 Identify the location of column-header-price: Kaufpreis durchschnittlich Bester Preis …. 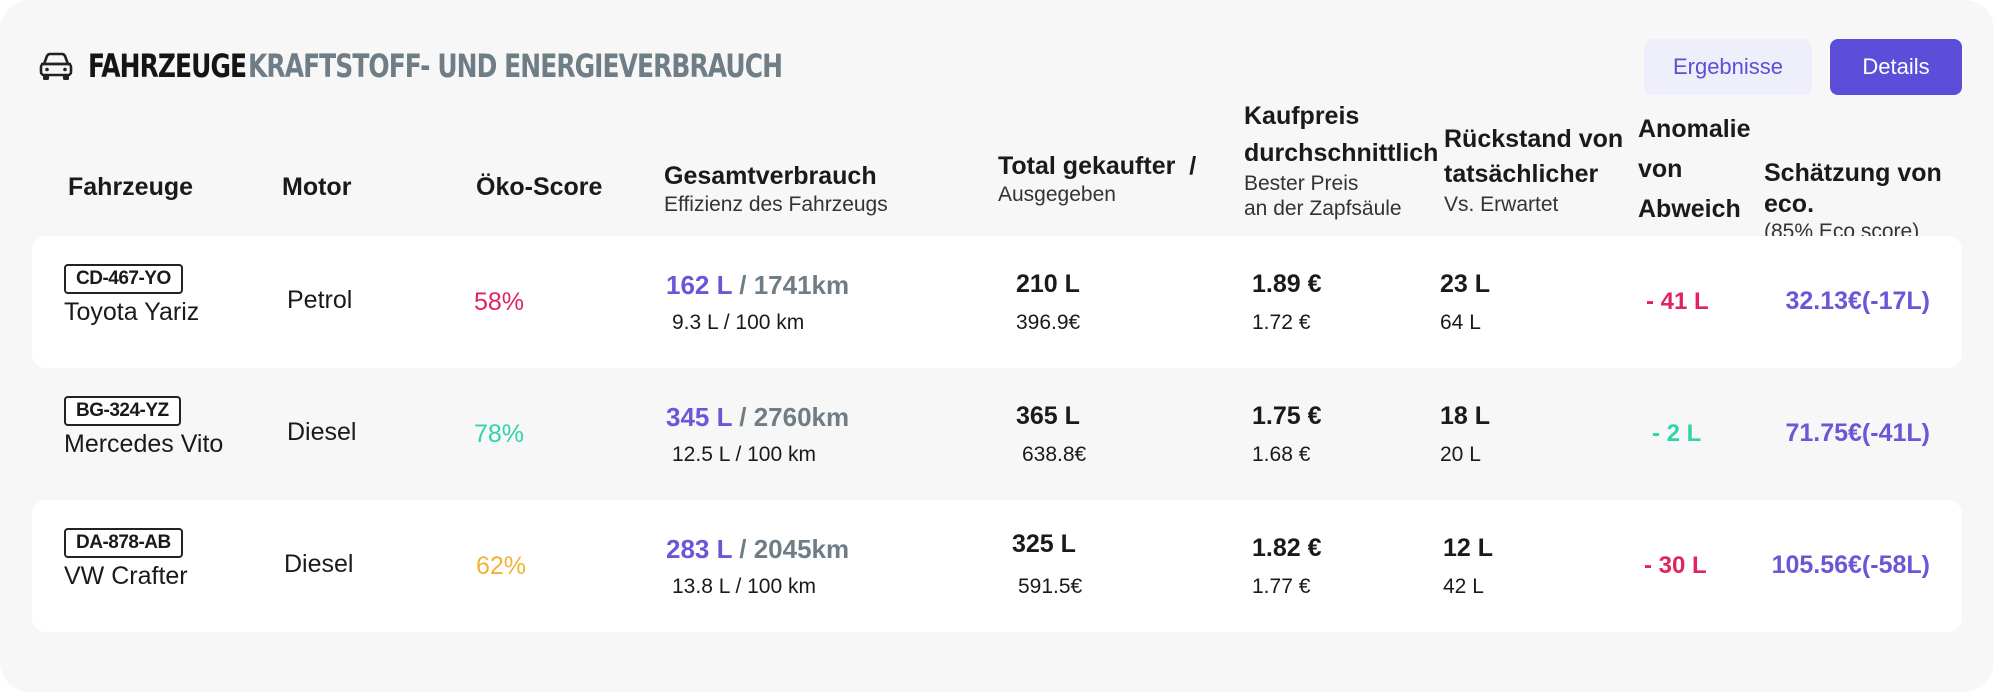
(1341, 159).